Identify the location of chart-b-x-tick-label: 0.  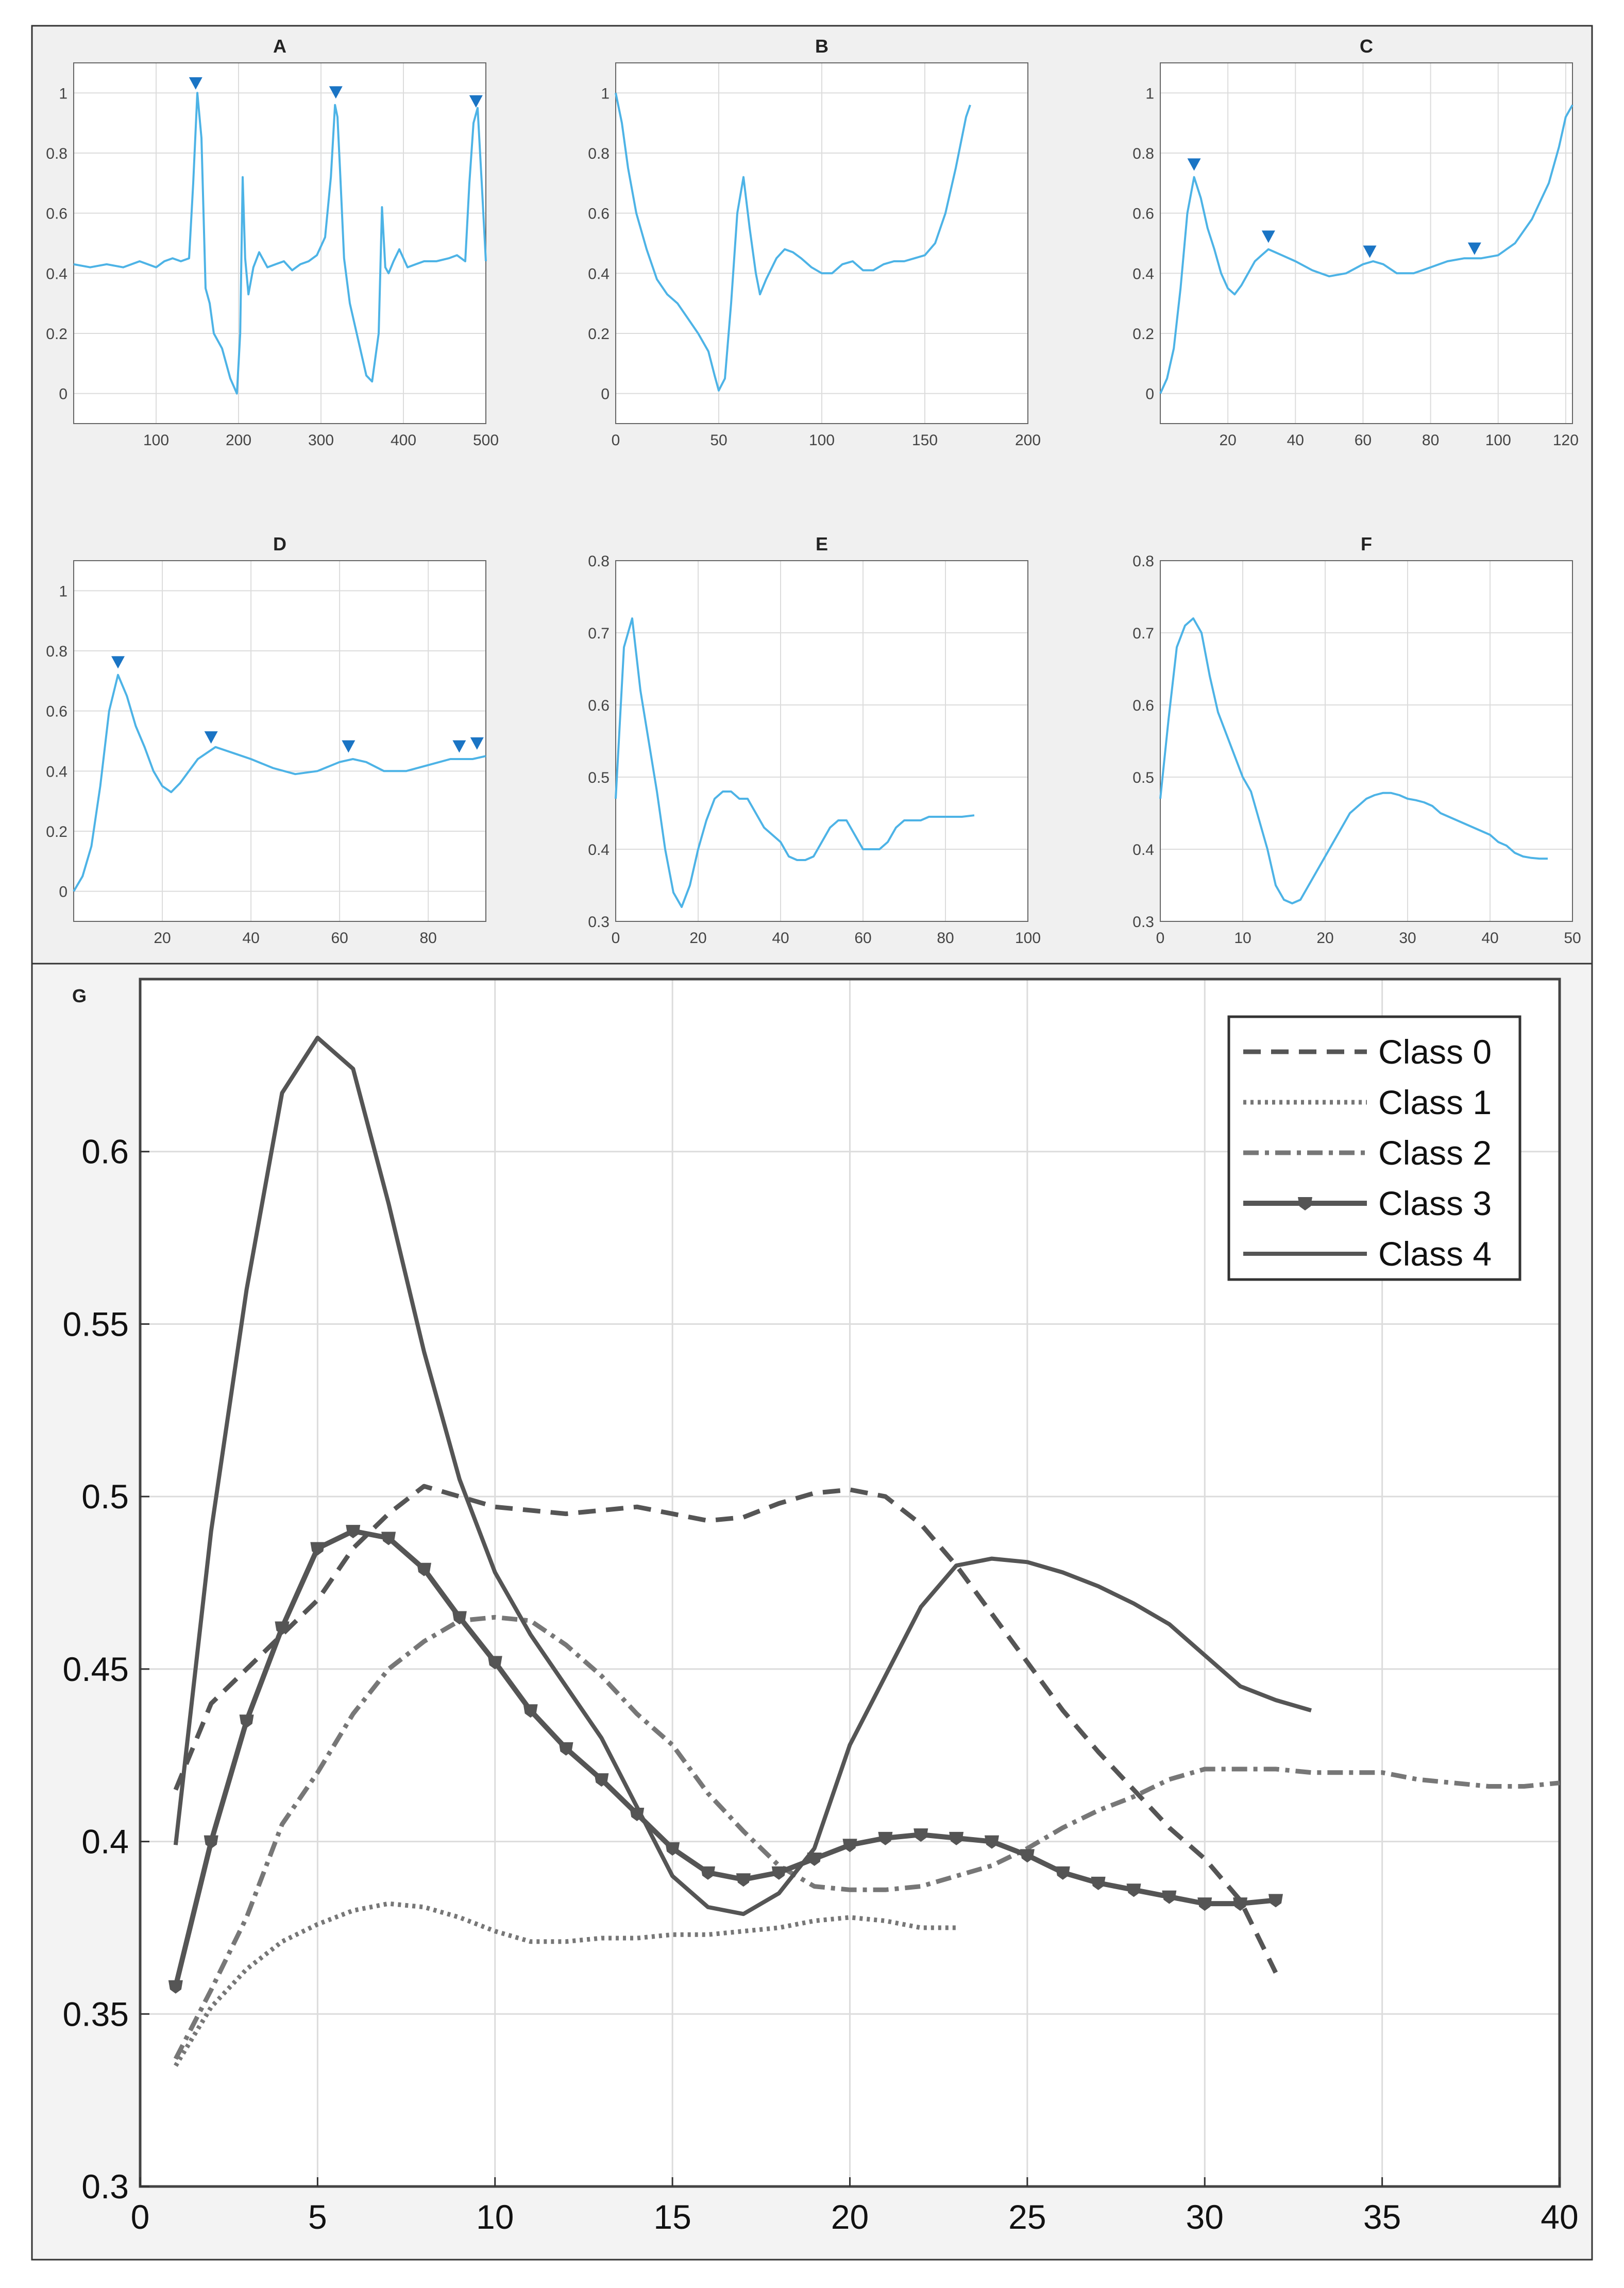
(616, 440).